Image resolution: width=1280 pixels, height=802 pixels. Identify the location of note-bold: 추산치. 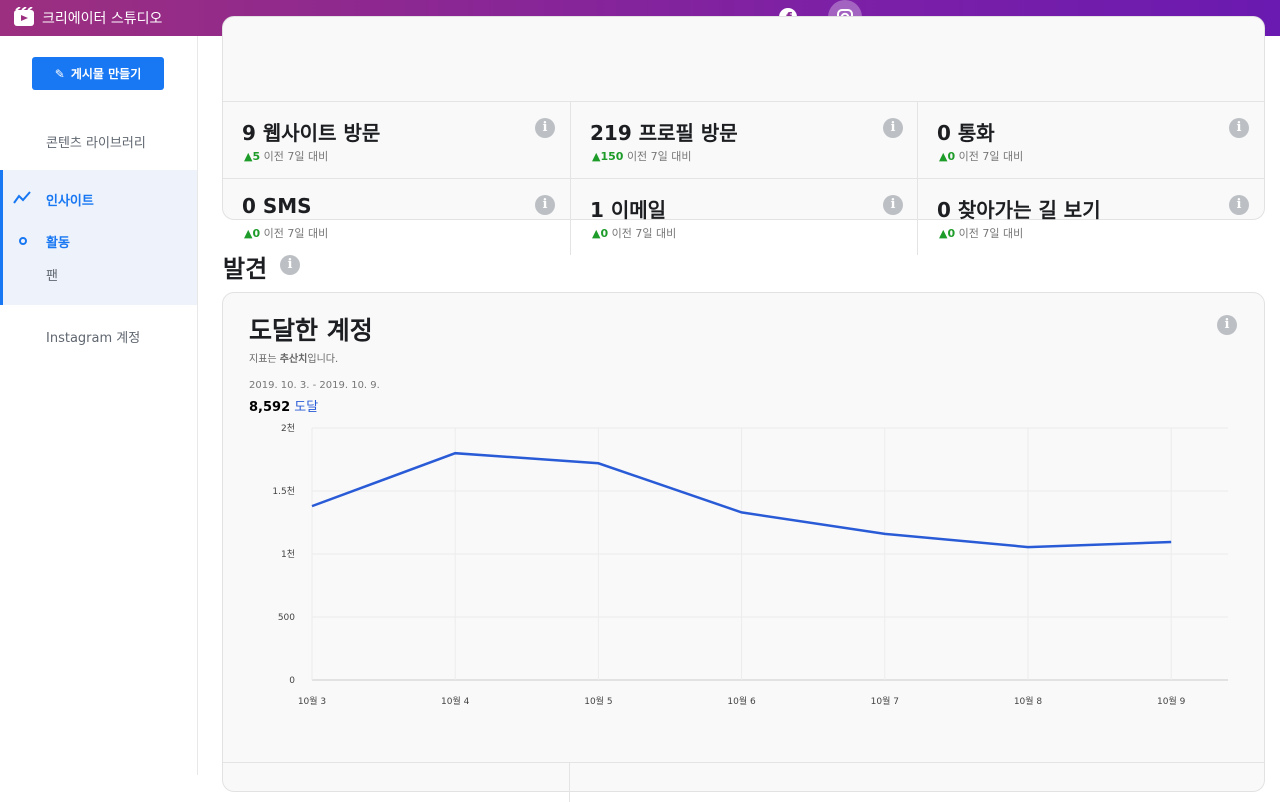
(293, 359).